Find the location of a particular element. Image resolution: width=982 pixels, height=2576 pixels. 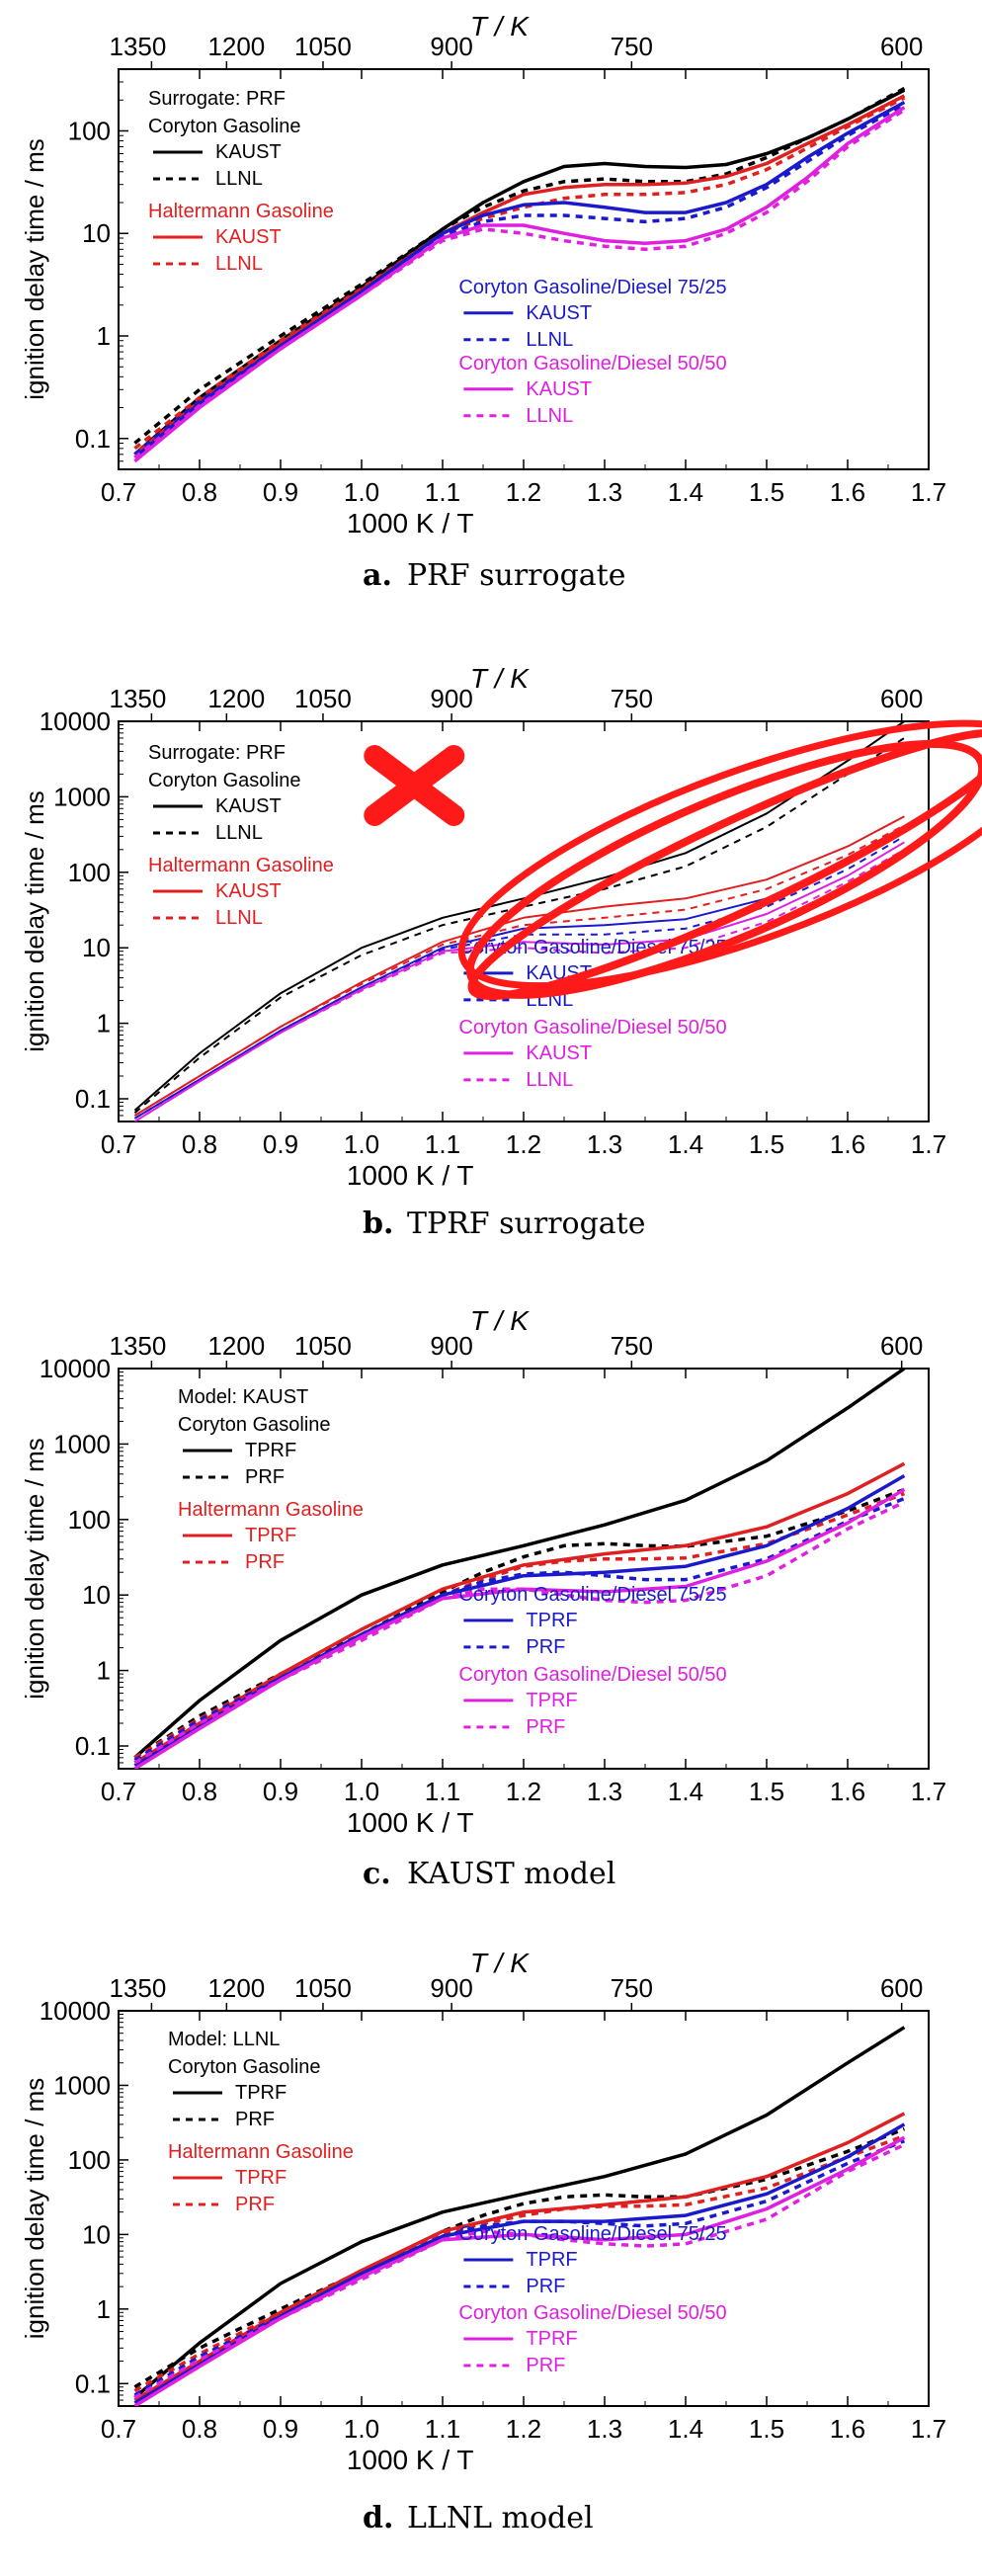

top-tick-label: 750 is located at coordinates (632, 1346).